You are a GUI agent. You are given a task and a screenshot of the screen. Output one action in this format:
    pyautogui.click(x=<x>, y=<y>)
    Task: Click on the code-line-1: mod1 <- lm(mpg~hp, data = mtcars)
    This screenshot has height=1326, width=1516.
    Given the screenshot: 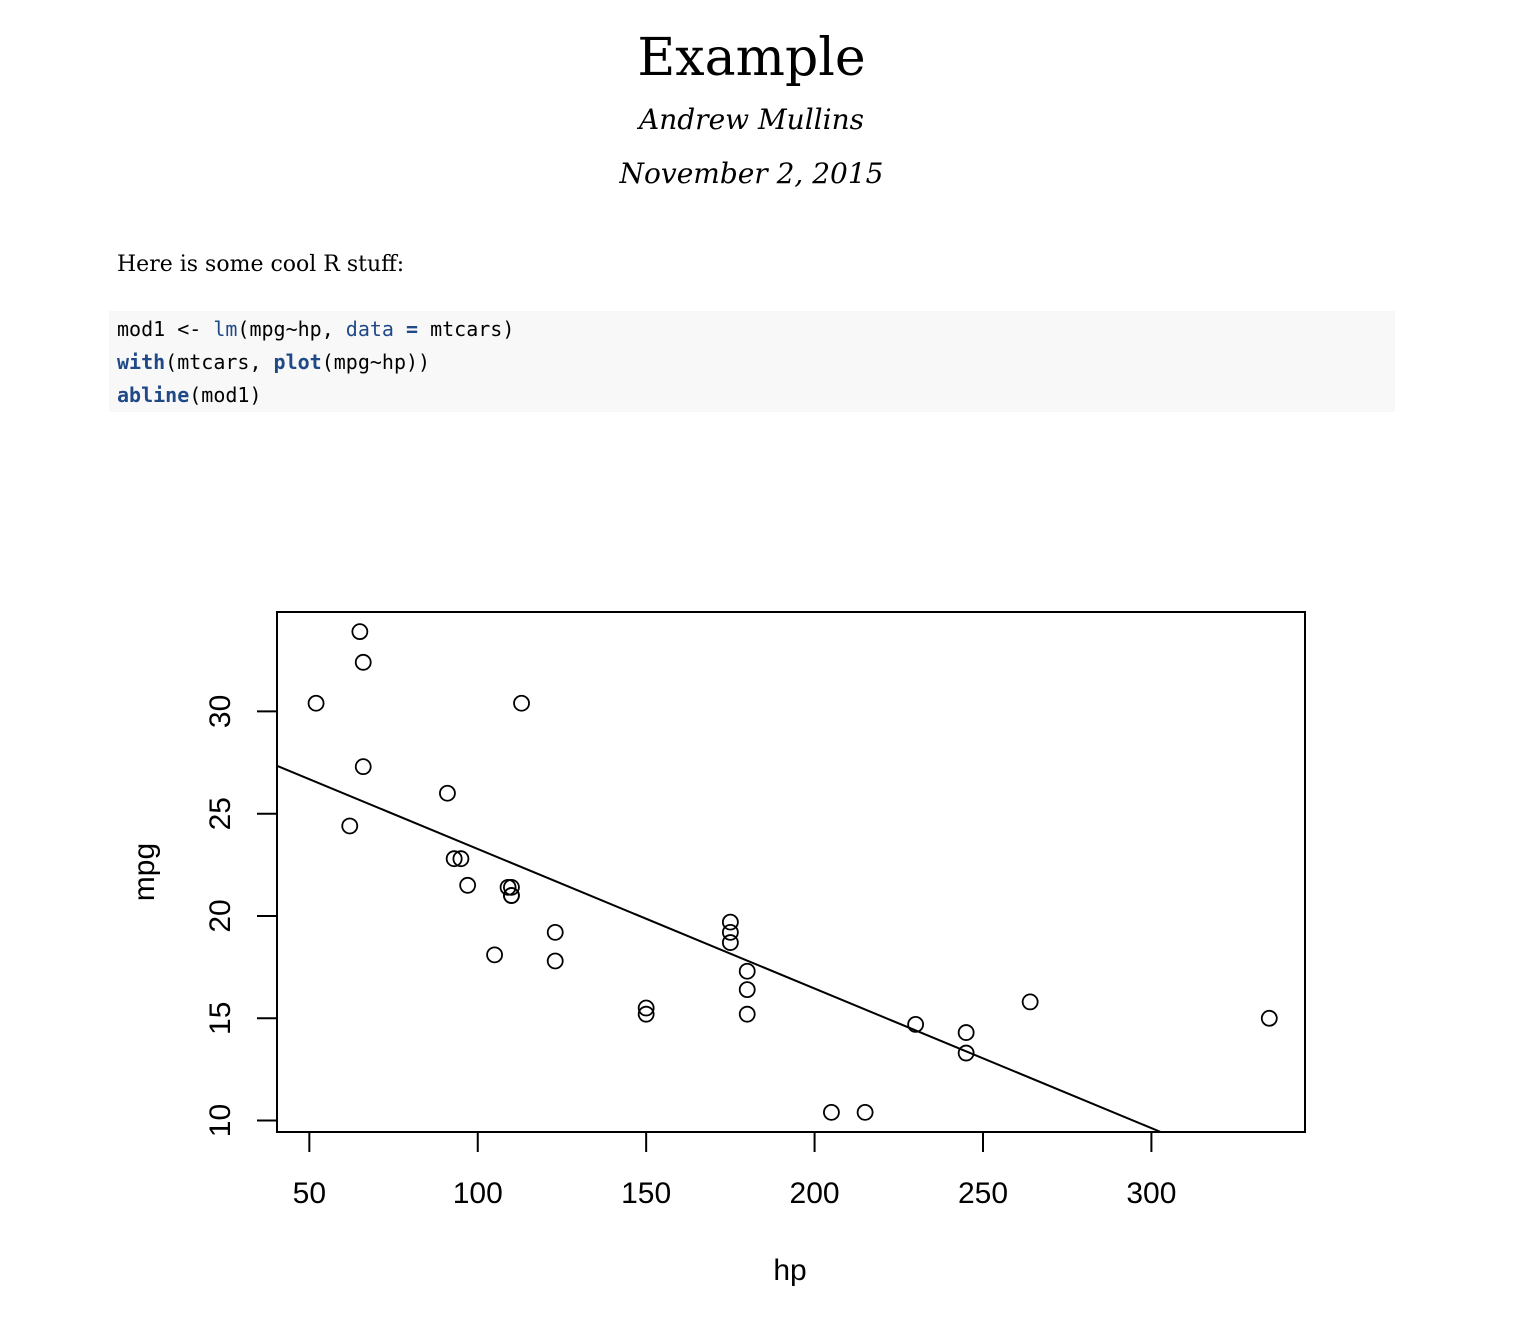 What is the action you would take?
    pyautogui.click(x=315, y=329)
    